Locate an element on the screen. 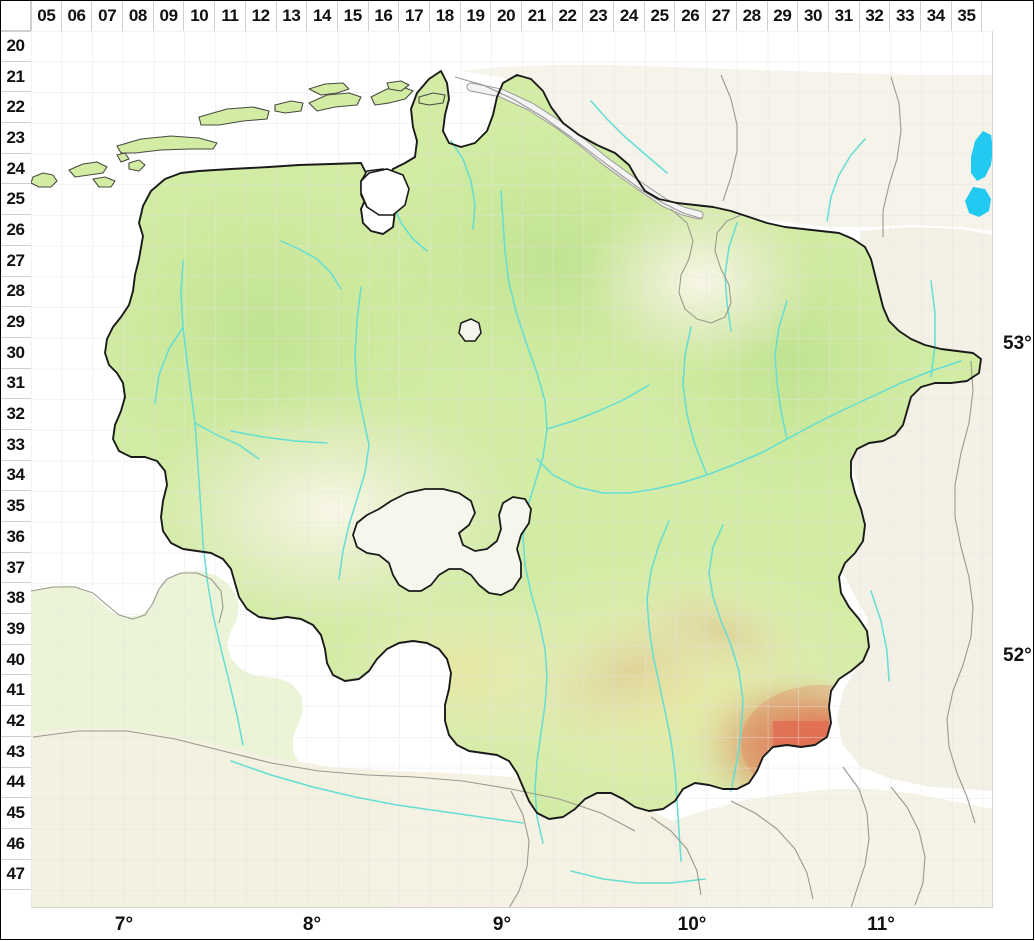  ruler-row-47: 47 is located at coordinates (15, 875).